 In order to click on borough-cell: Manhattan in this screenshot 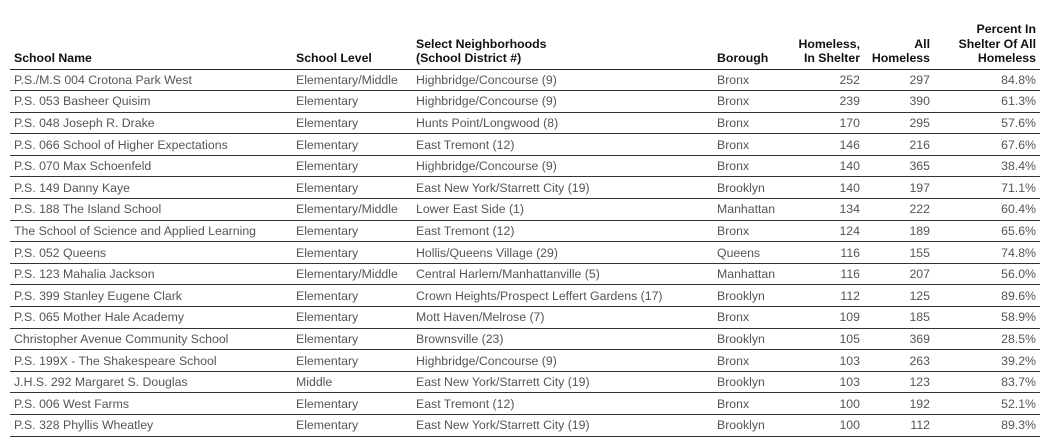, I will do `click(752, 209)`.